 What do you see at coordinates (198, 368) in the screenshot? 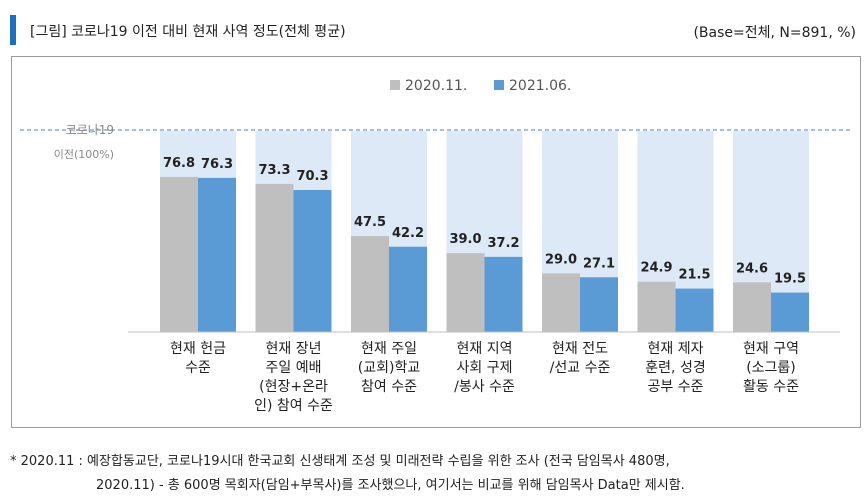
I see `category-label-1-line-2: 수준` at bounding box center [198, 368].